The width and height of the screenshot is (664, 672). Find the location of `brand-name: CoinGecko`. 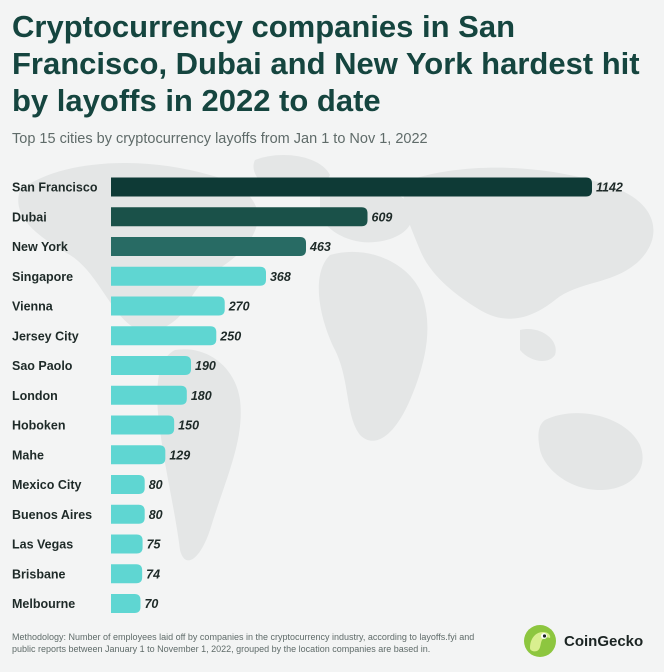

brand-name: CoinGecko is located at coordinates (604, 641).